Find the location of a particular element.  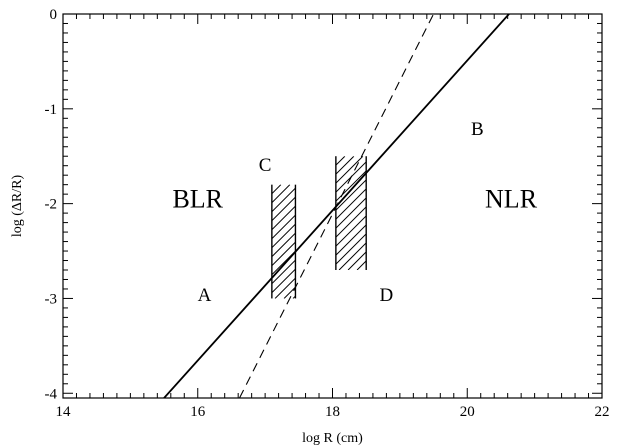

point-label-a: A is located at coordinates (205, 295).